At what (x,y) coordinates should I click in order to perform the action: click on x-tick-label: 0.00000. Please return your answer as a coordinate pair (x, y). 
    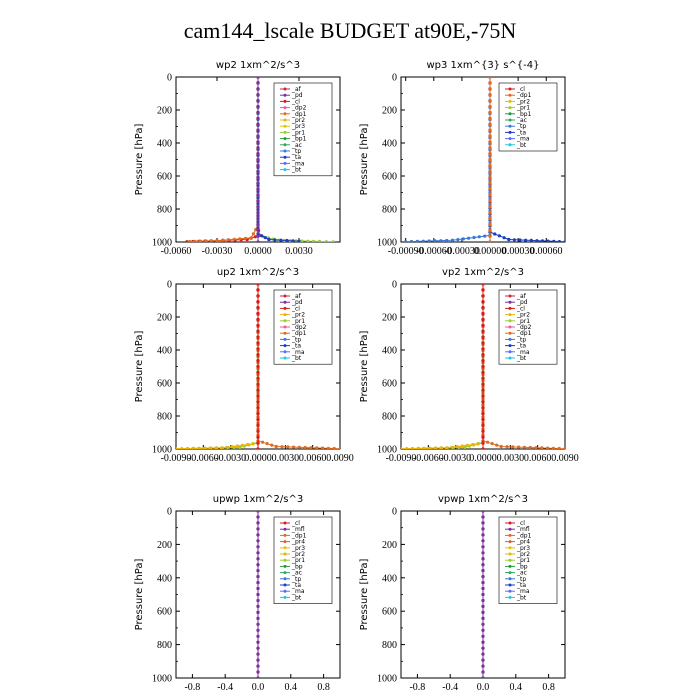
    Looking at the image, I should click on (490, 251).